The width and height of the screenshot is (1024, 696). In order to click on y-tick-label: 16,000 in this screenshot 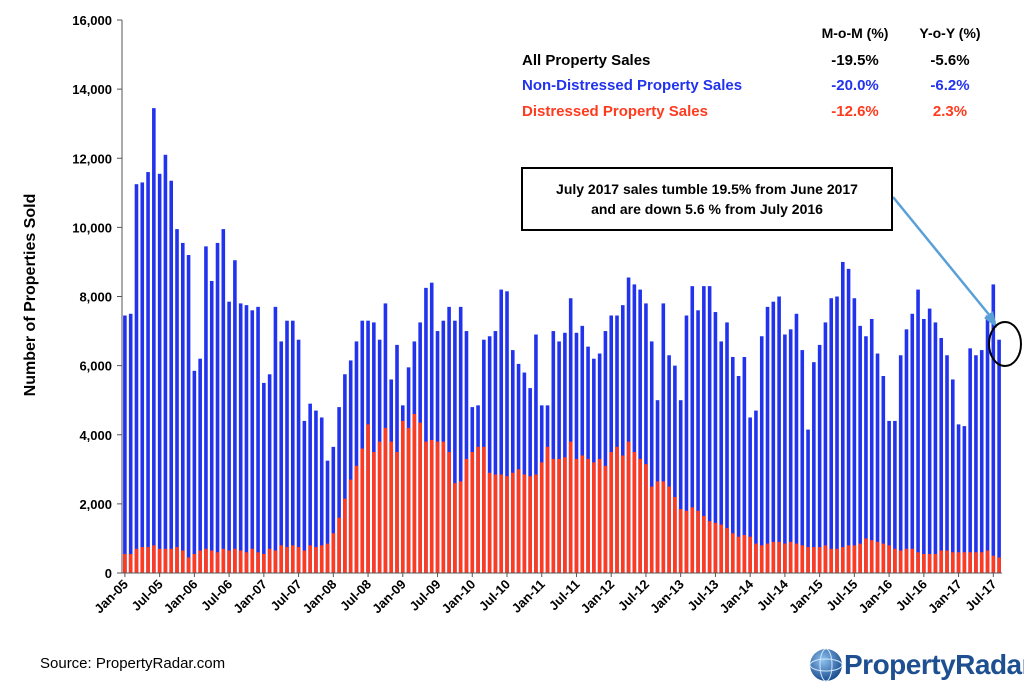, I will do `click(92, 20)`.